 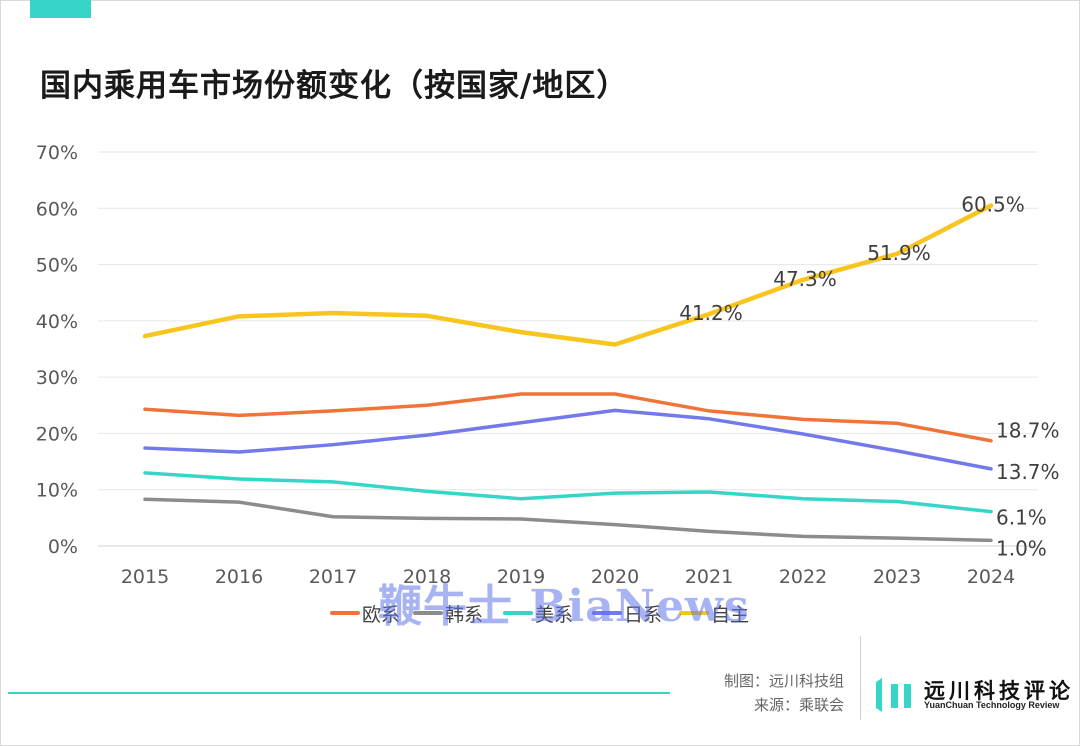 What do you see at coordinates (554, 615) in the screenshot?
I see `legend-label: 美系` at bounding box center [554, 615].